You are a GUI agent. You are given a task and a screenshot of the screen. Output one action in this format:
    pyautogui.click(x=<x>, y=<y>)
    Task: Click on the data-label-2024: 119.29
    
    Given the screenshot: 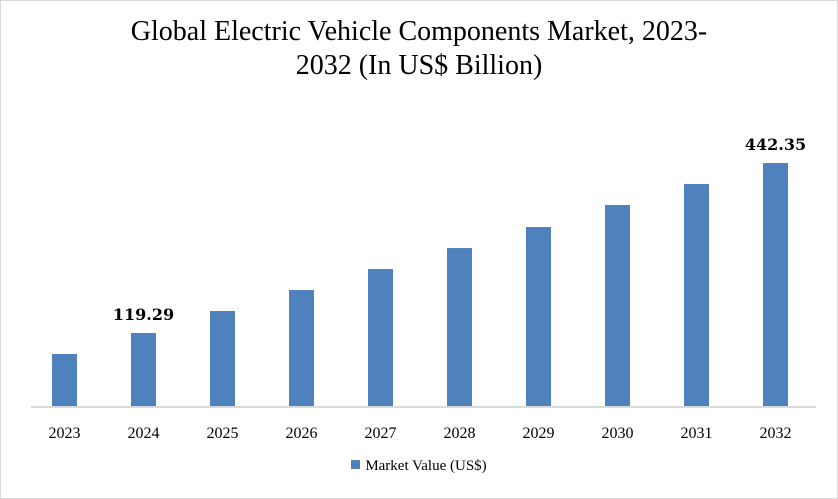 What is the action you would take?
    pyautogui.click(x=143, y=314)
    